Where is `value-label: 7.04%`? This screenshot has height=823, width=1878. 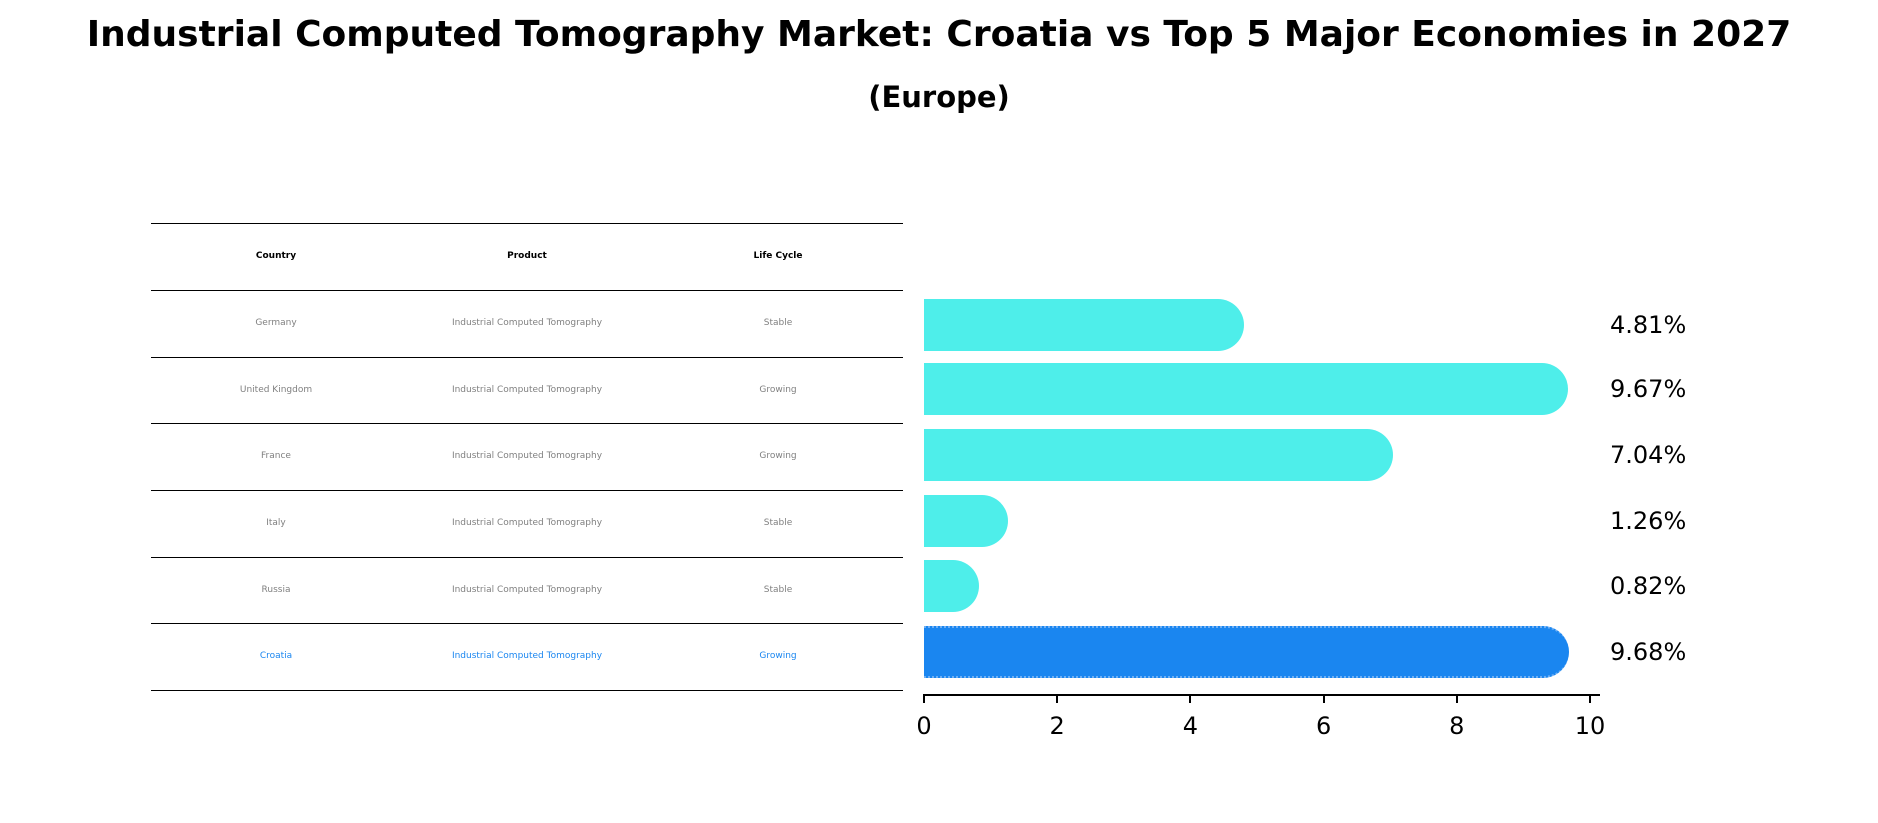 value-label: 7.04% is located at coordinates (1648, 455).